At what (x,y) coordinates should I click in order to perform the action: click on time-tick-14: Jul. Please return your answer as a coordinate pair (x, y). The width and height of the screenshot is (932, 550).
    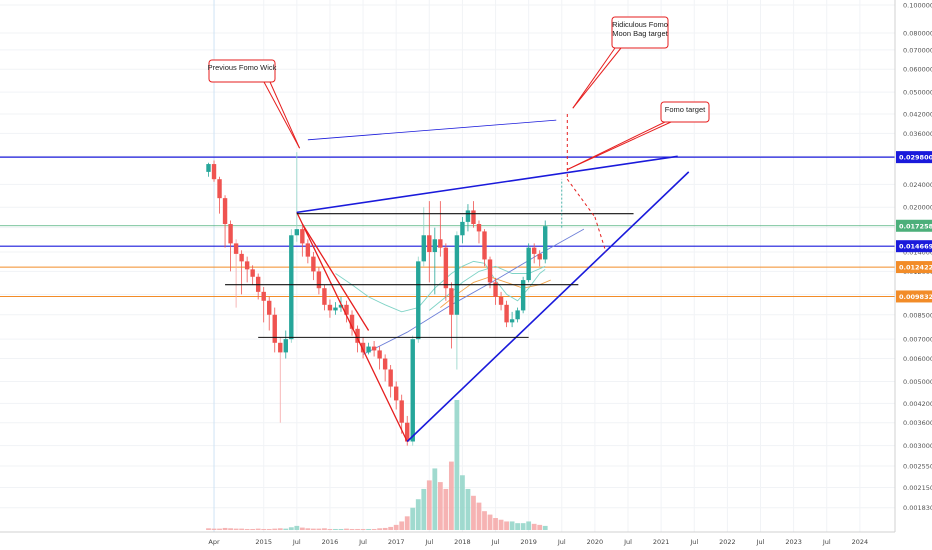
    Looking at the image, I should click on (693, 542).